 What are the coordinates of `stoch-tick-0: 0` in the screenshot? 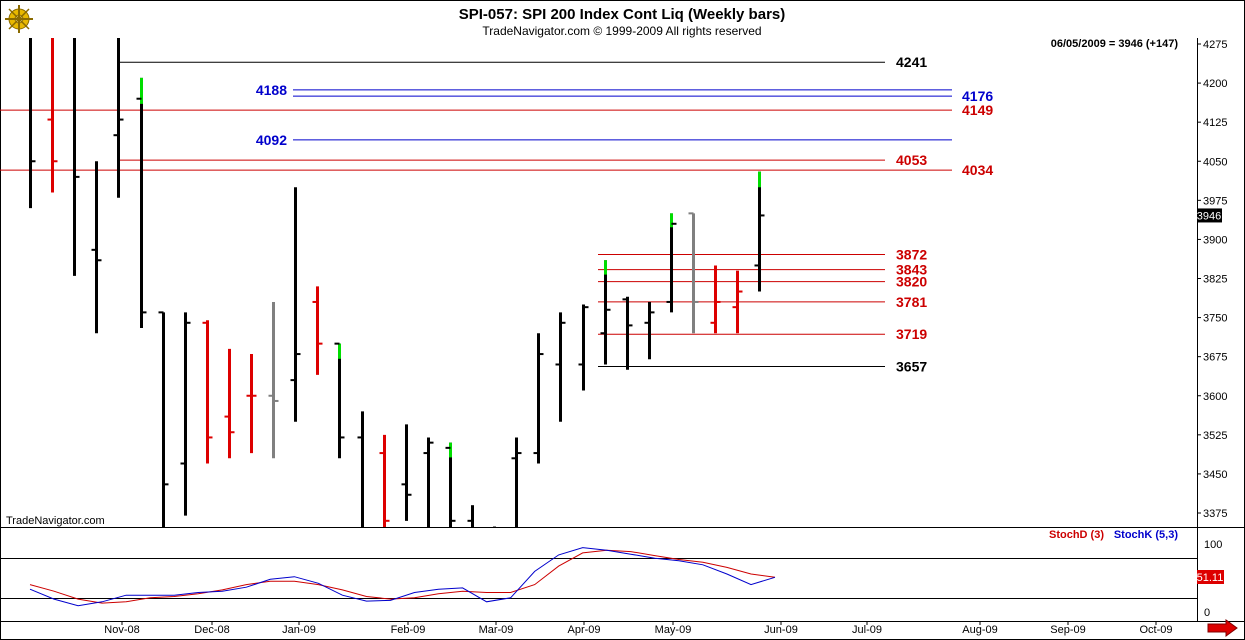 It's located at (1207, 613).